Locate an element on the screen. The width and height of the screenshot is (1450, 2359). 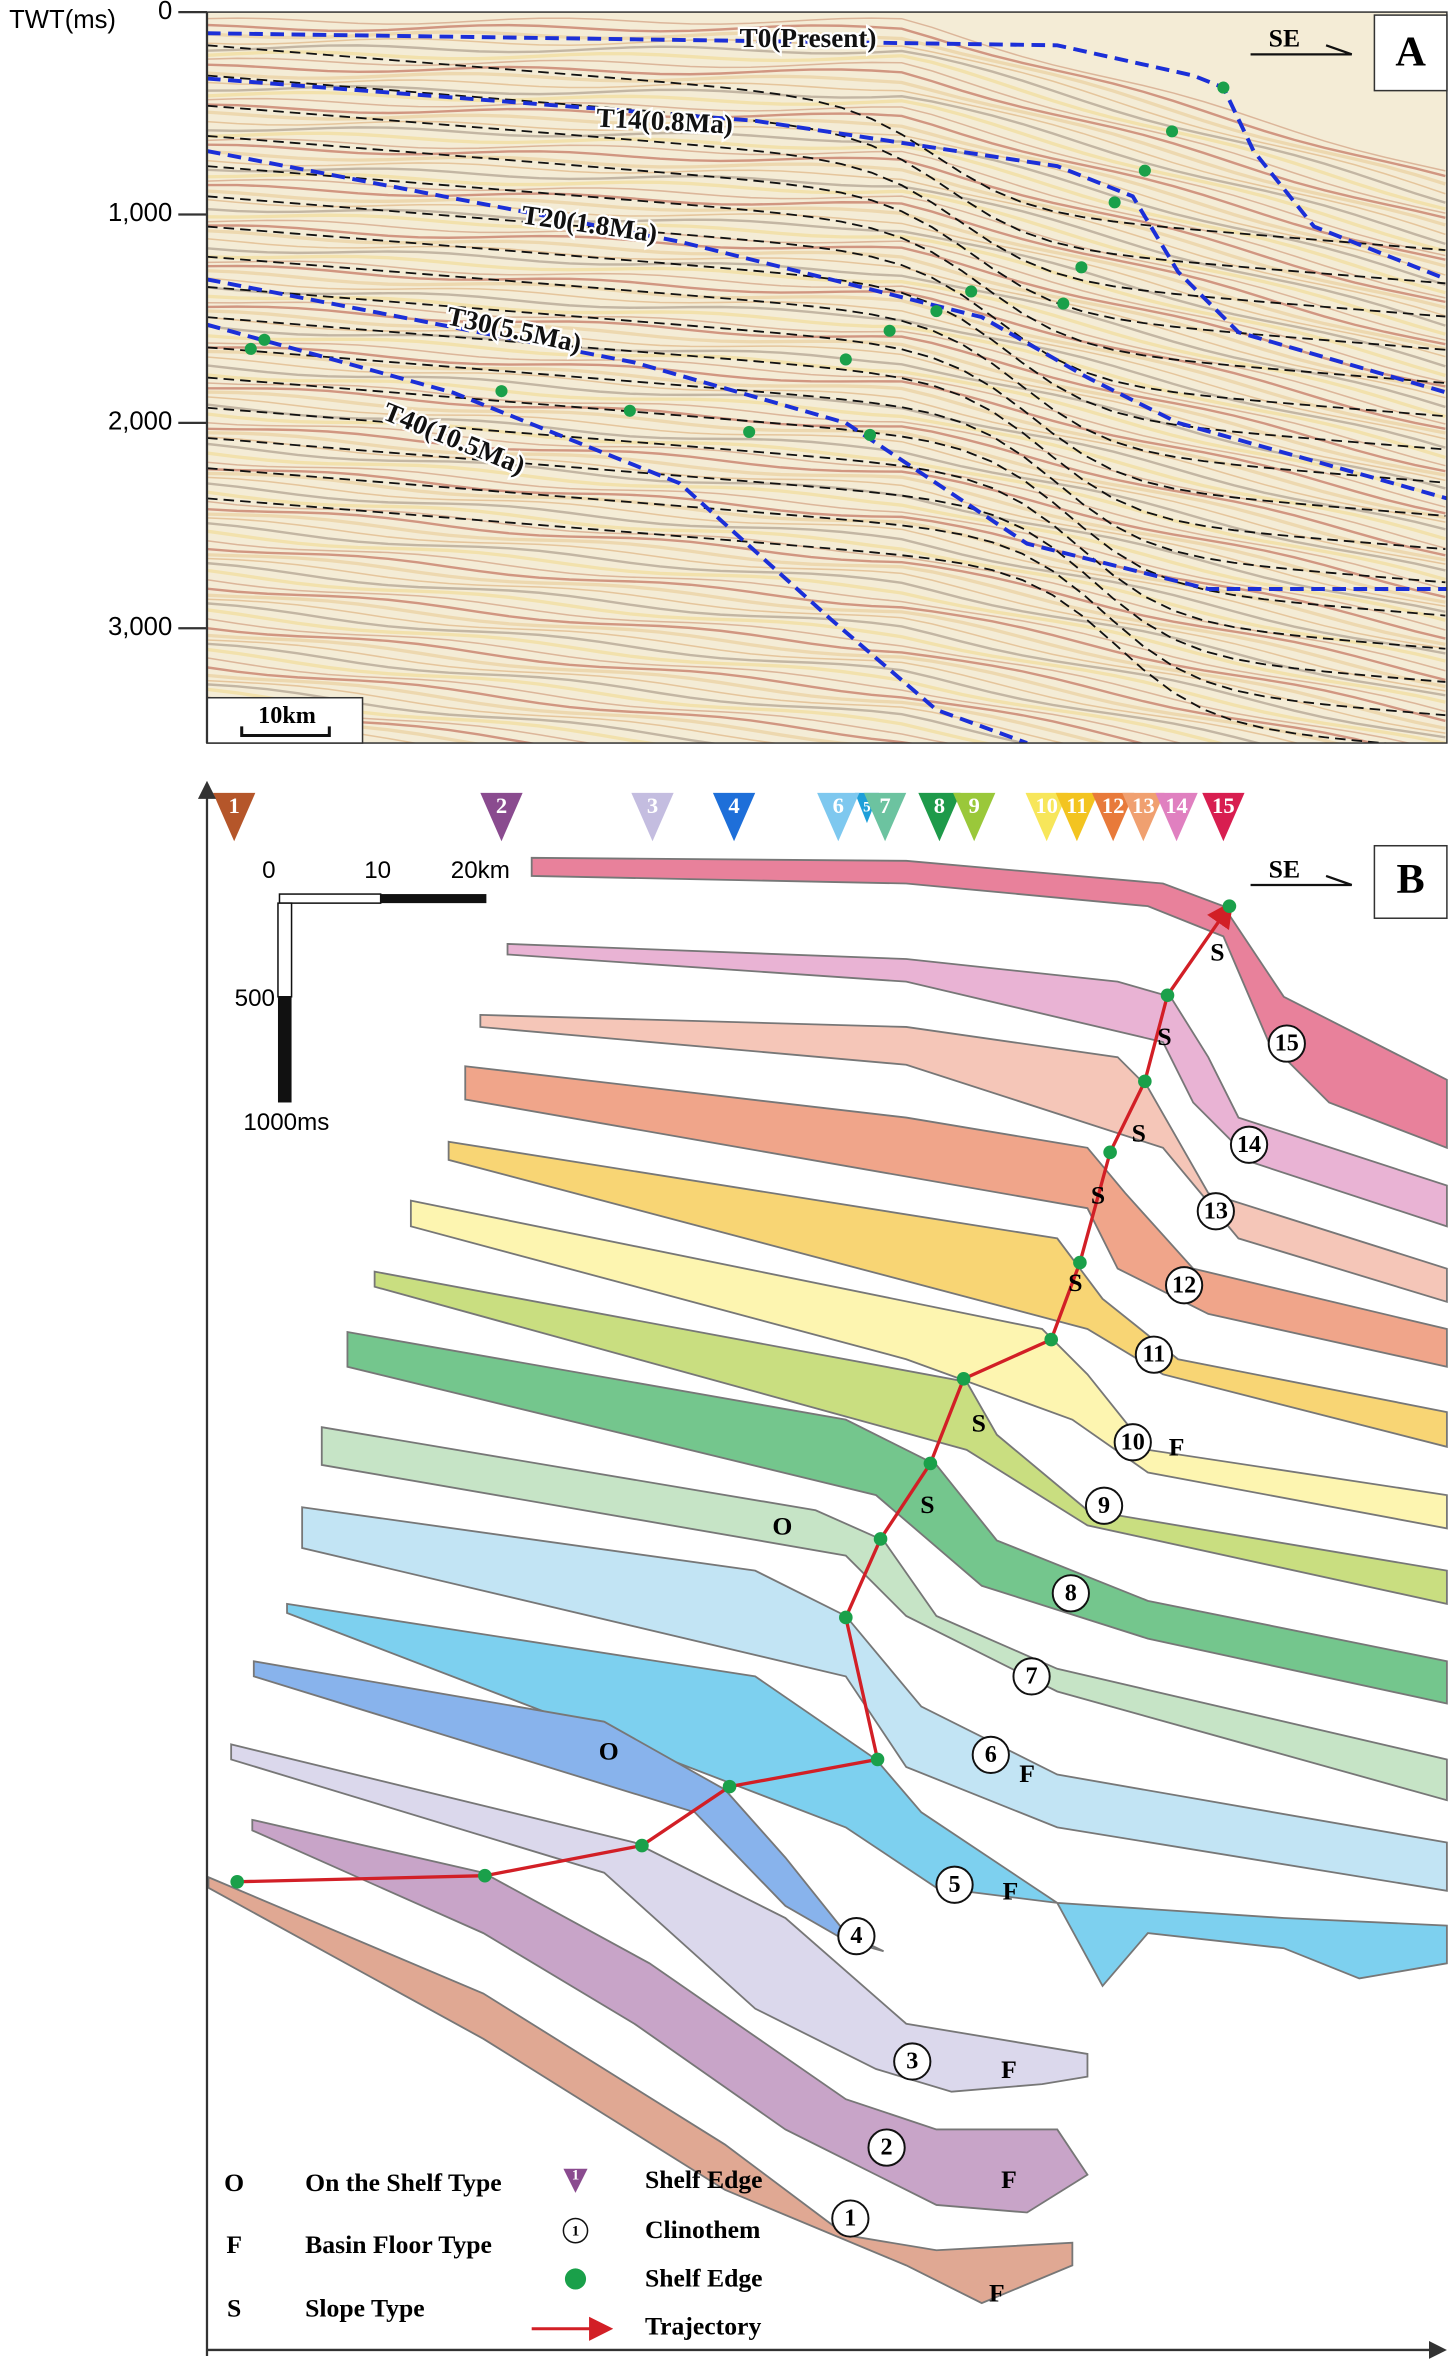
tick-label: 0 is located at coordinates (165, 12).